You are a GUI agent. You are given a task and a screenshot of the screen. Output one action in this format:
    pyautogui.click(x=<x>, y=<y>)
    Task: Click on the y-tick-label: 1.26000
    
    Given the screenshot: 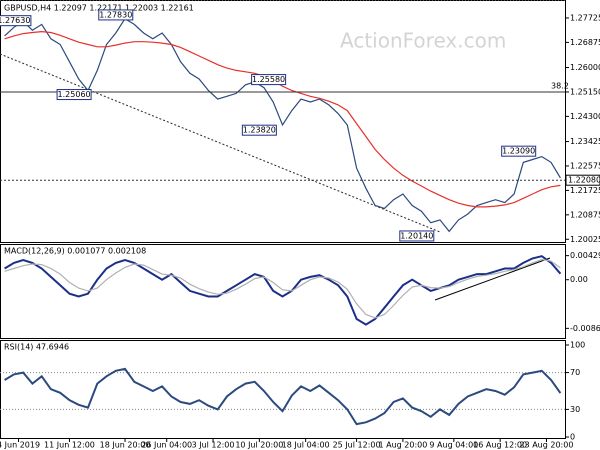 What is the action you would take?
    pyautogui.click(x=585, y=67)
    